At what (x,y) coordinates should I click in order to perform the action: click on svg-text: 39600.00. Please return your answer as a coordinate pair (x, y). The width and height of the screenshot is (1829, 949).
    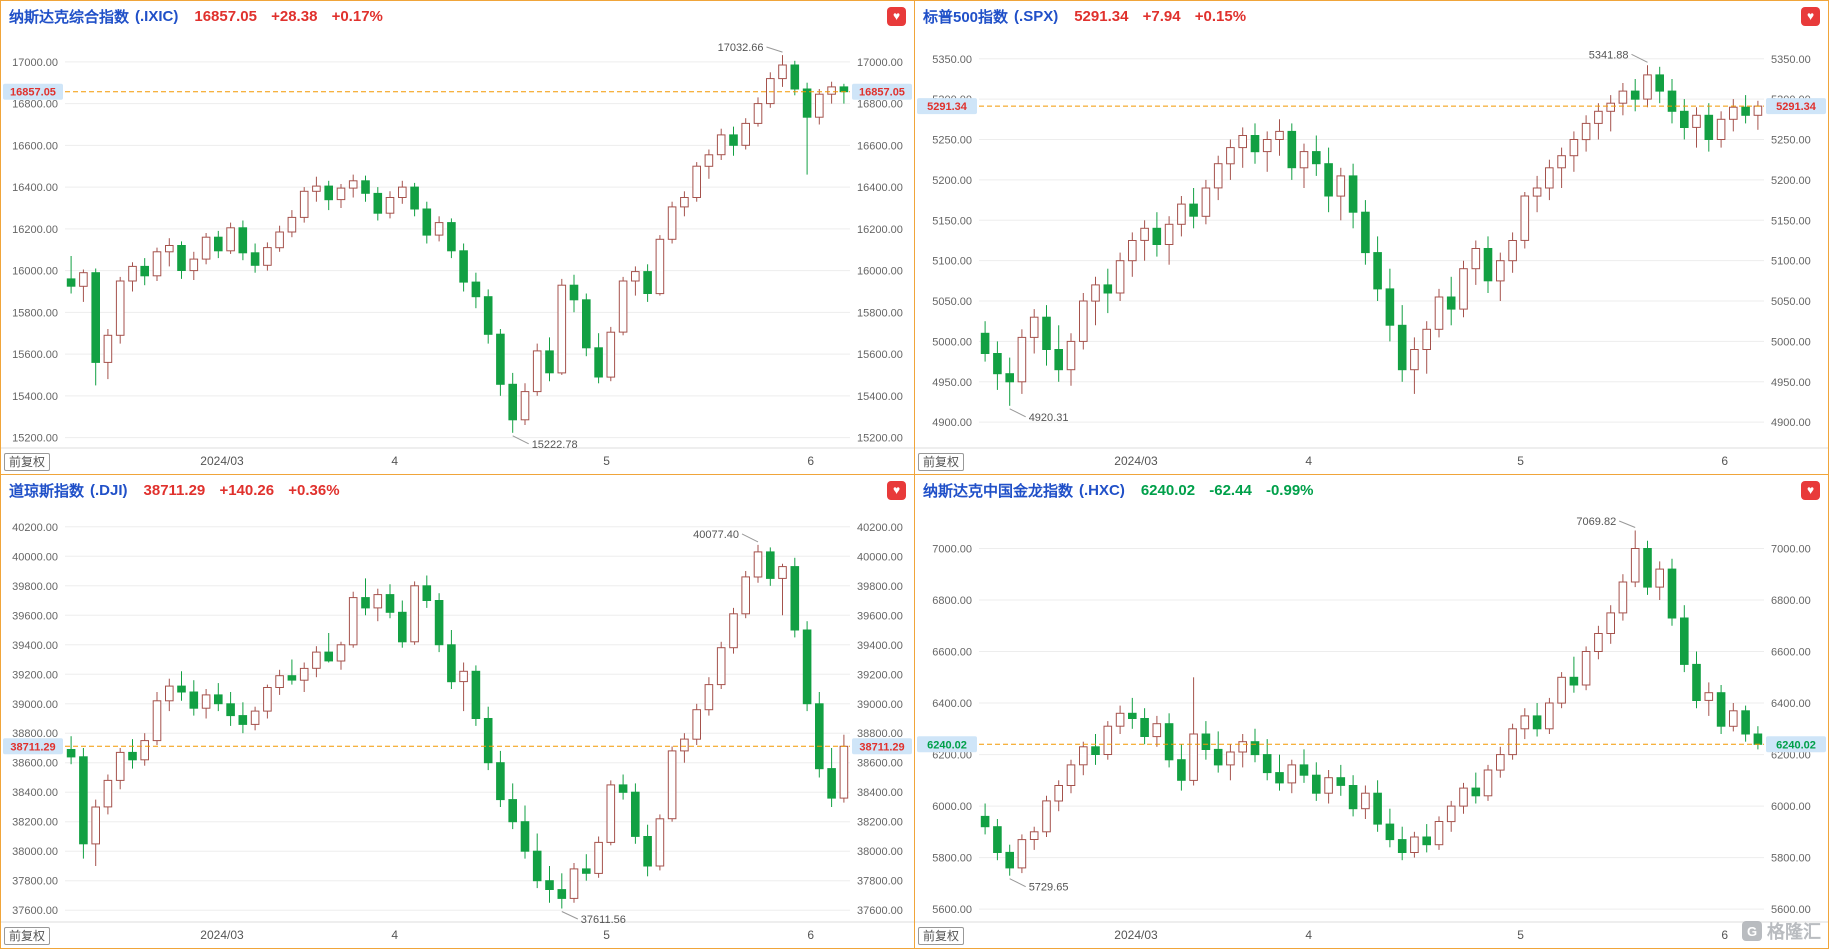
    Looking at the image, I should click on (35, 616).